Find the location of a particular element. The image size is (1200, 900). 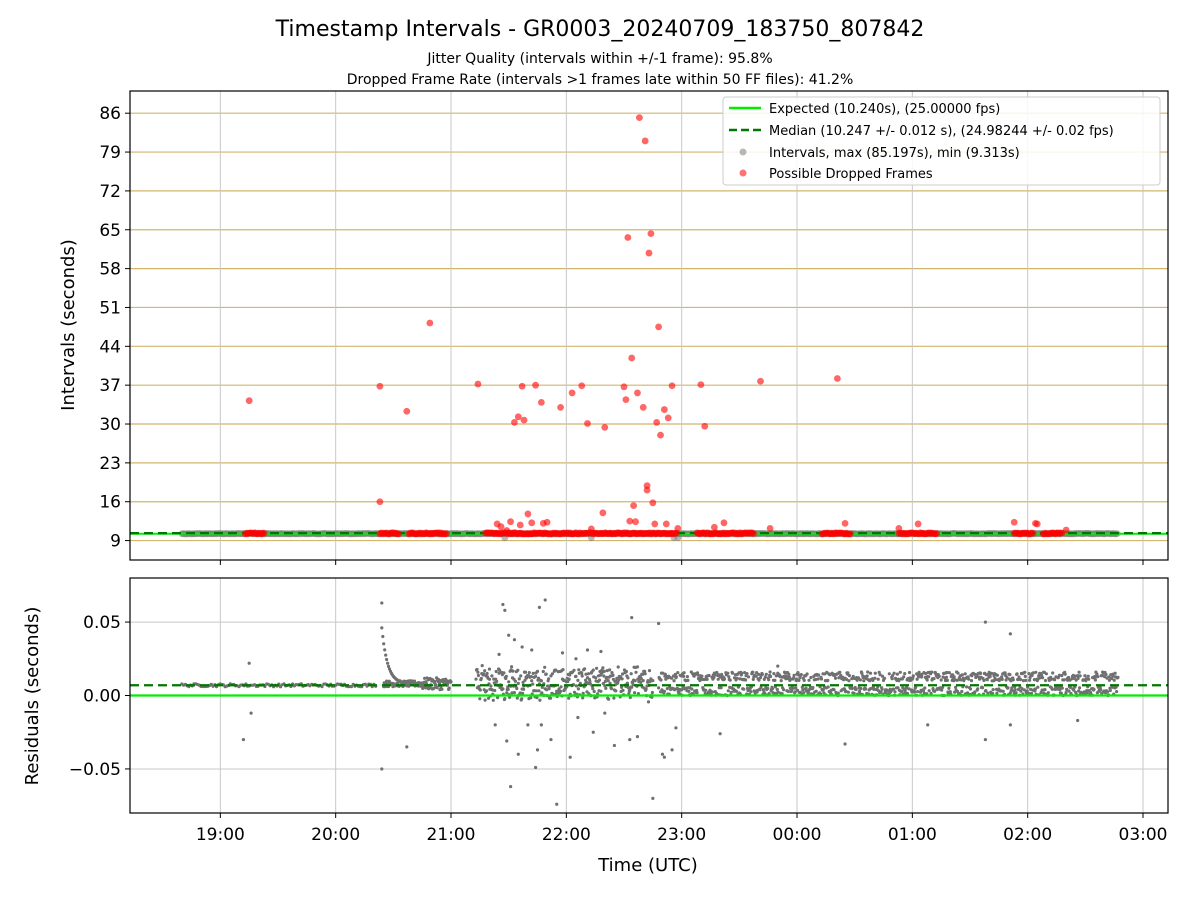

residuals-y-axis-label: Residuals (seconds) is located at coordinates (32, 696).